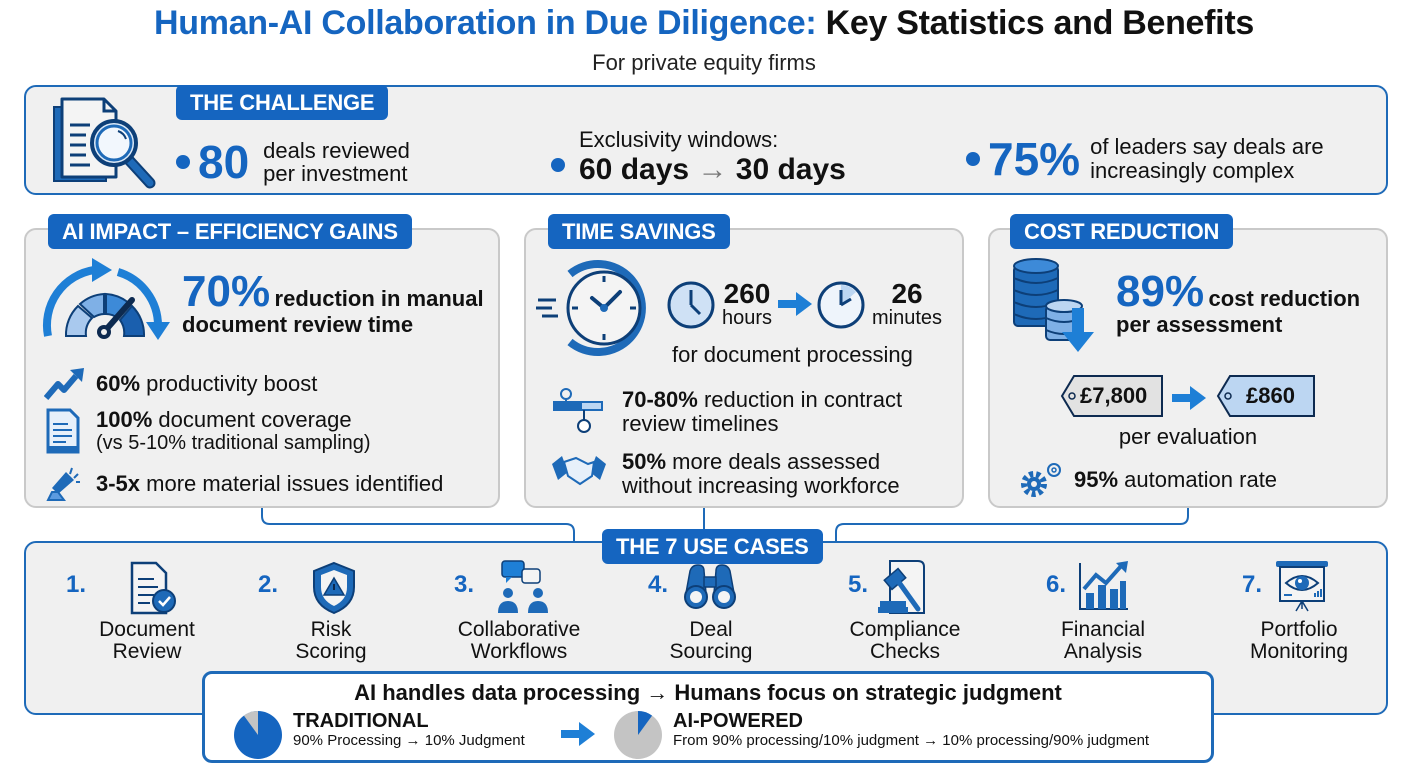 Image resolution: width=1408 pixels, height=768 pixels. What do you see at coordinates (1058, 305) in the screenshot?
I see `coins-down-icon` at bounding box center [1058, 305].